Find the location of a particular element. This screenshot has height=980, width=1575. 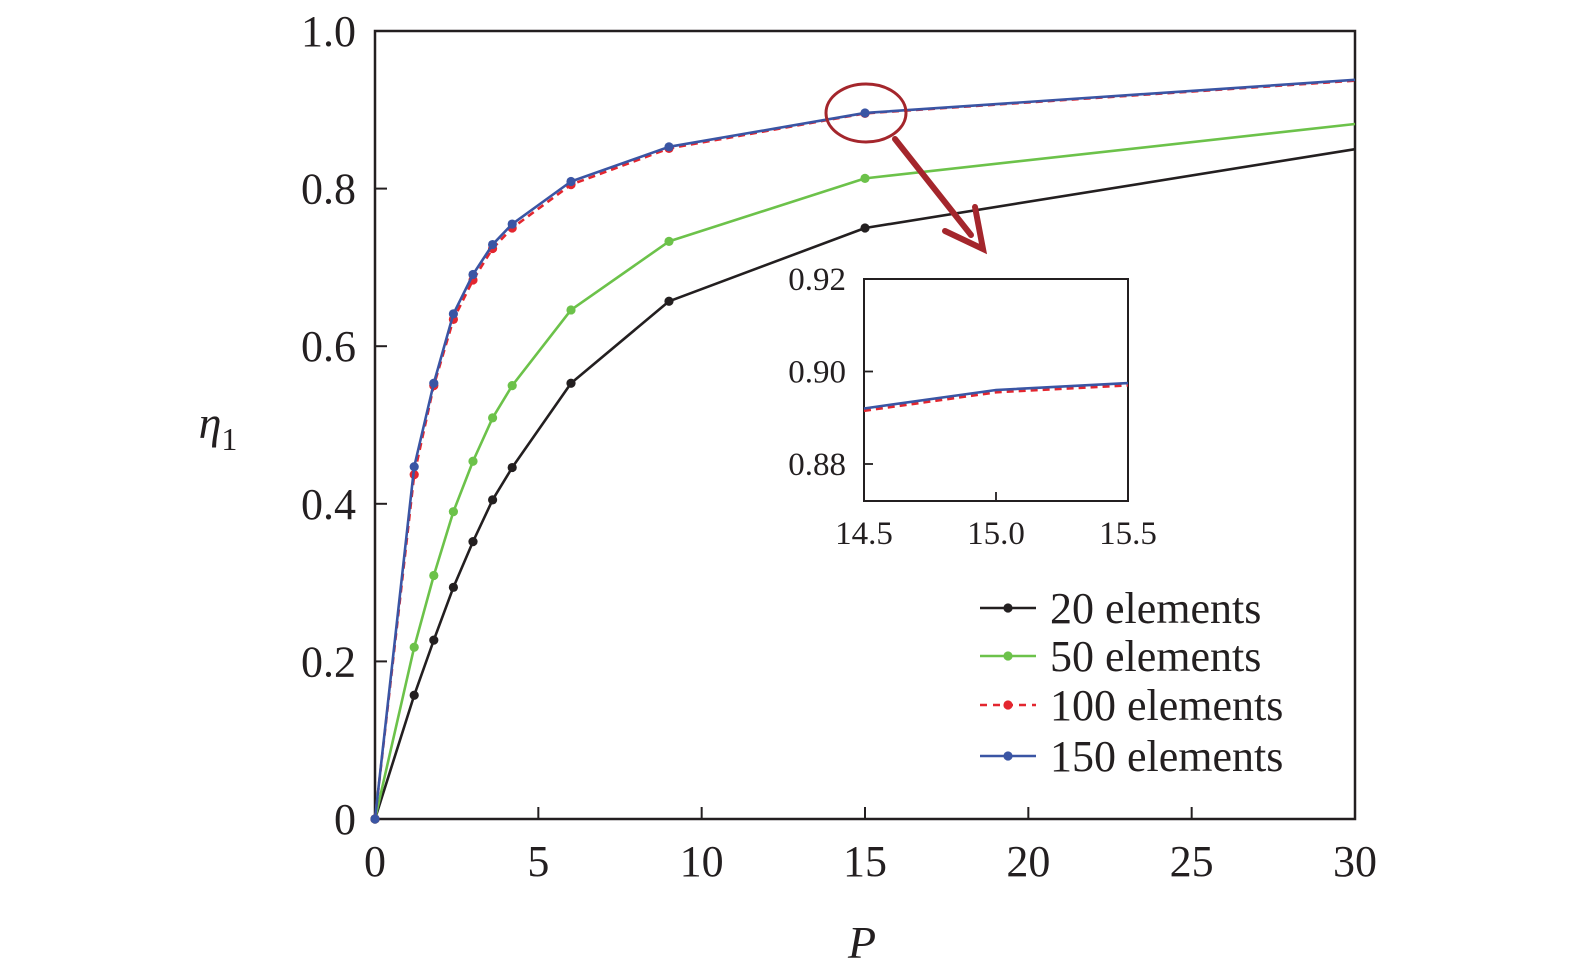

x-tick-label: 10 is located at coordinates (702, 861).